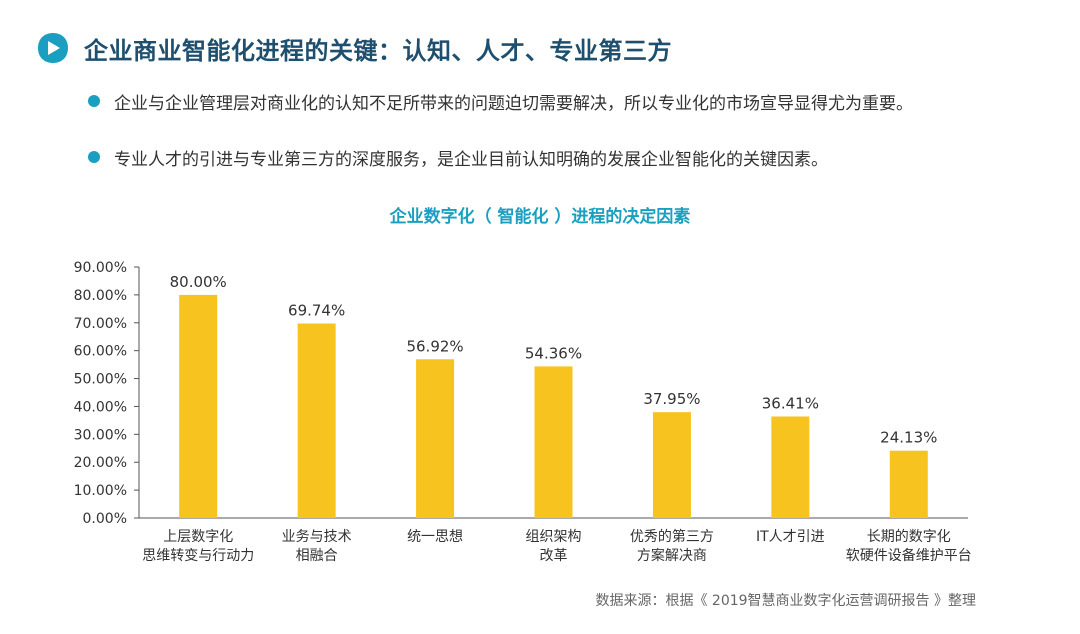 This screenshot has height=634, width=1080. What do you see at coordinates (785, 601) in the screenshot?
I see `source-note: 数据来源：根据《 2019智慧商业数字化运营调研报告 》整理` at bounding box center [785, 601].